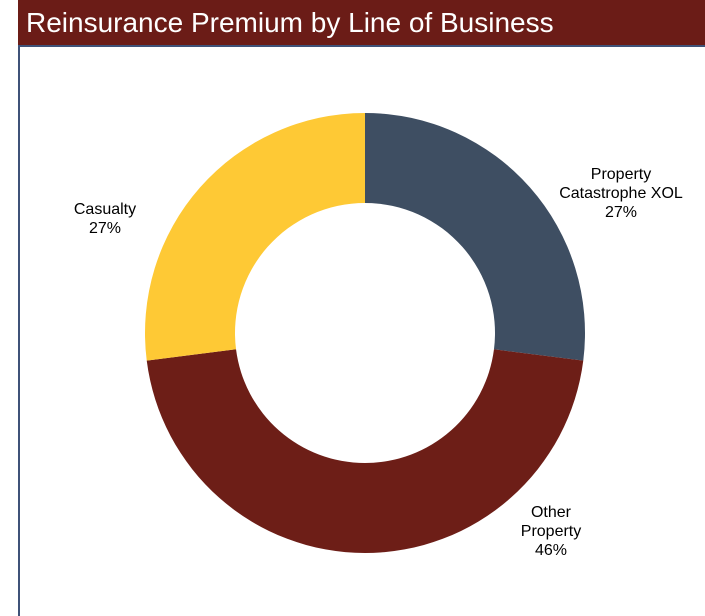 Image resolution: width=705 pixels, height=616 pixels. I want to click on slice-label: Casualty 27%, so click(105, 219).